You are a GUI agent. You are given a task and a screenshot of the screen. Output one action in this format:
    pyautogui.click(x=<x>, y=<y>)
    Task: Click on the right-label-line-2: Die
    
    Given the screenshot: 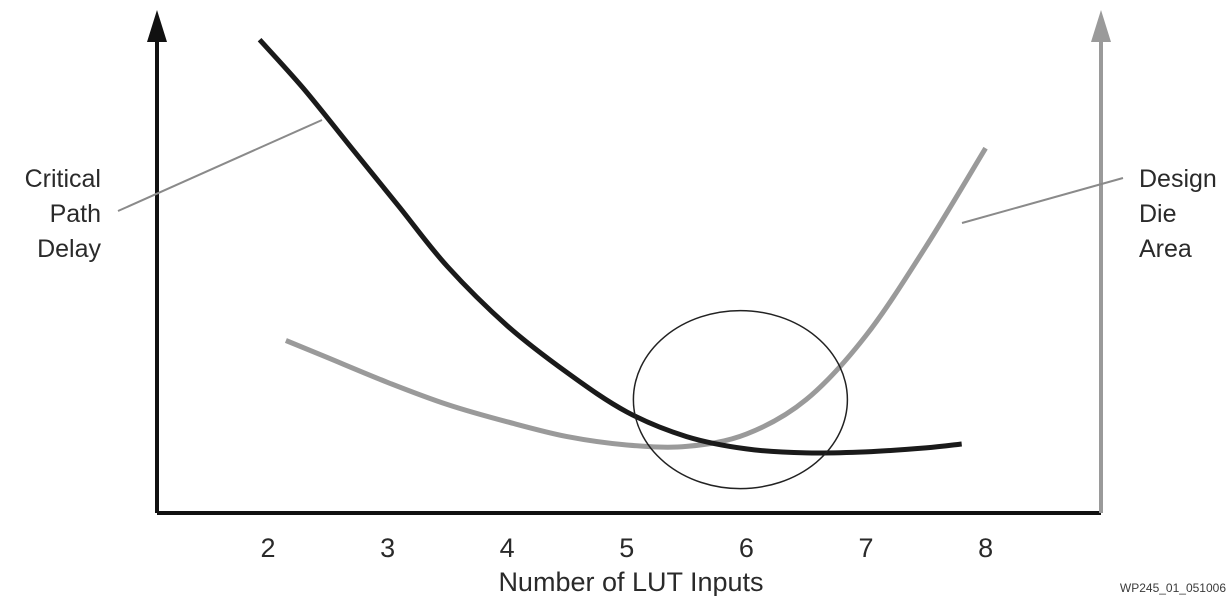 What is the action you would take?
    pyautogui.click(x=1158, y=214)
    